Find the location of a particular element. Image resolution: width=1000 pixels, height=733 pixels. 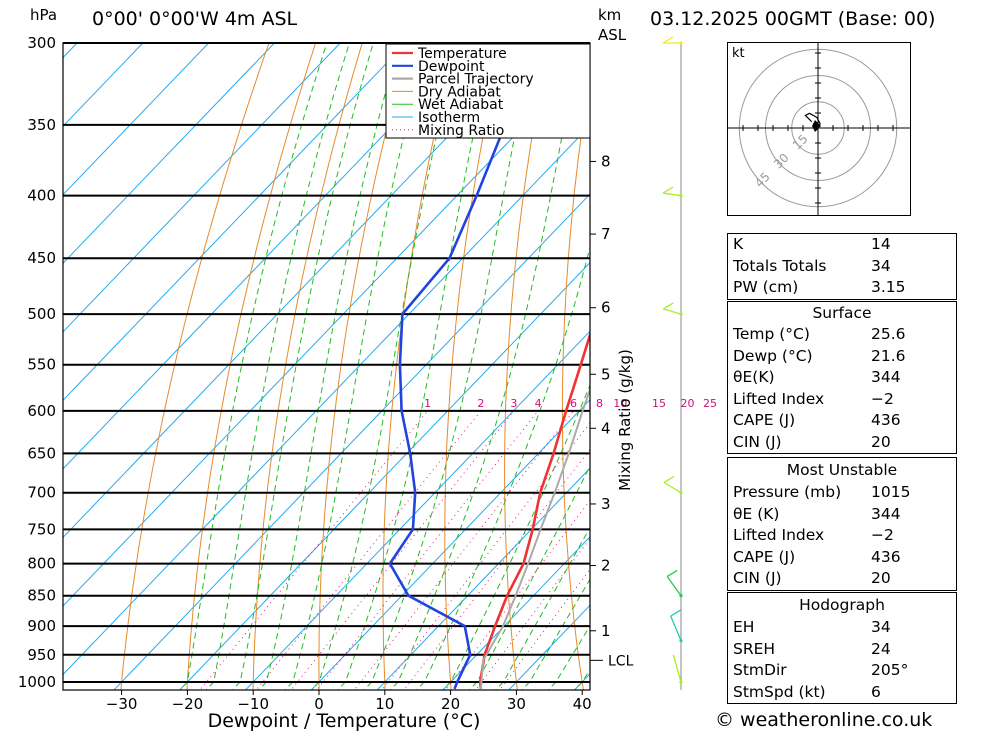

index-label: CAPE (J) is located at coordinates (764, 420).